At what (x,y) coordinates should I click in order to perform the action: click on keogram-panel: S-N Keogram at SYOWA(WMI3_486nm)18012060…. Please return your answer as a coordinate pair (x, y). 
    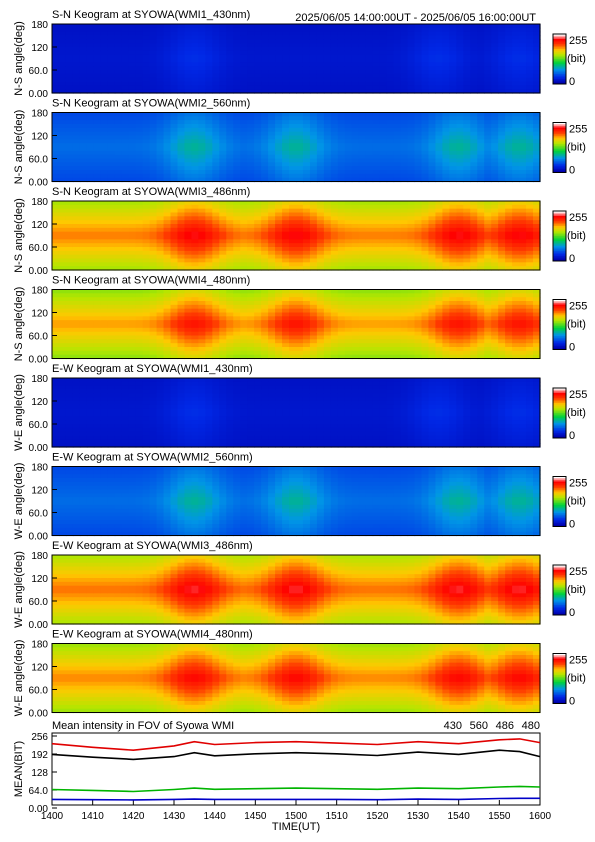
    Looking at the image, I should click on (300, 231).